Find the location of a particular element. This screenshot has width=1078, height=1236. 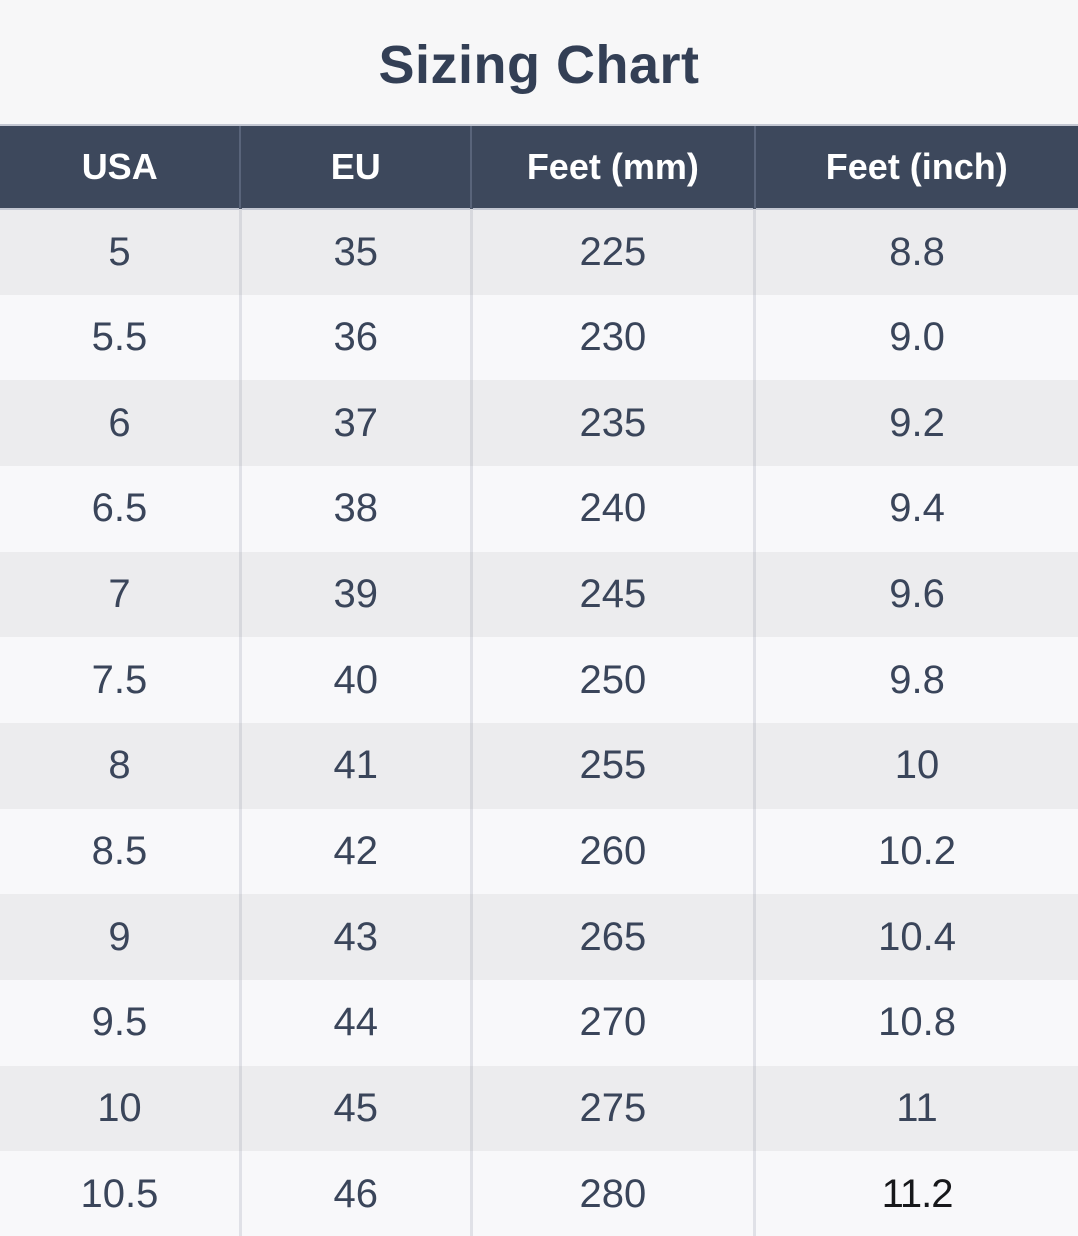

cell-eu: 43 is located at coordinates (355, 937).